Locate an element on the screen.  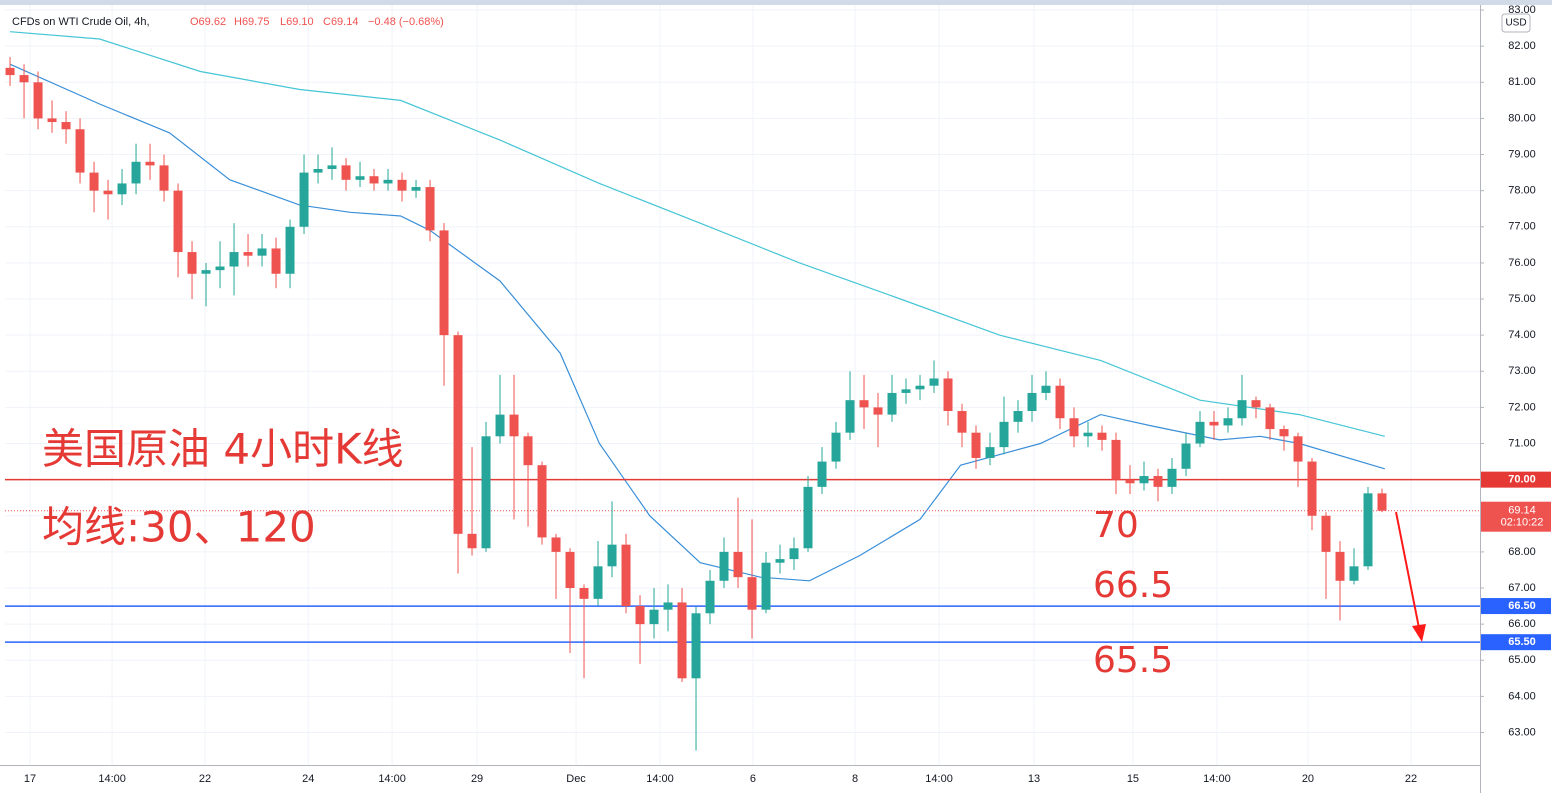
currency: USD is located at coordinates (1515, 23).